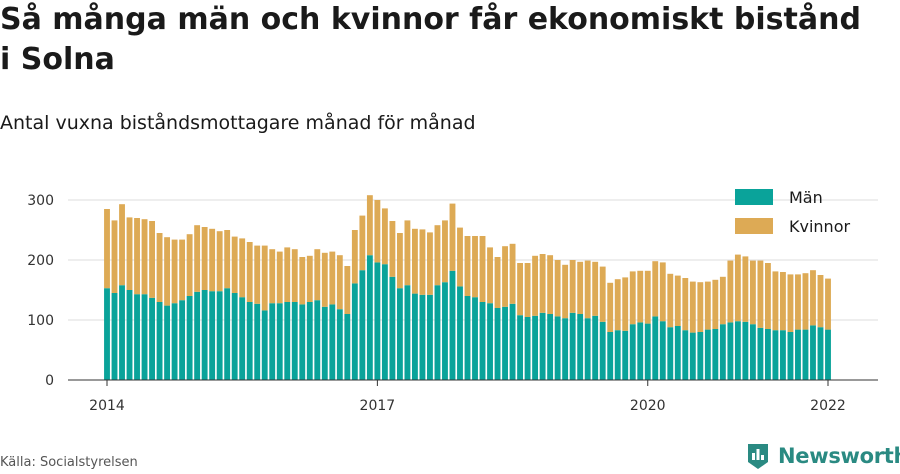 This screenshot has height=474, width=900. What do you see at coordinates (806, 197) in the screenshot?
I see `legend-label-men: Män` at bounding box center [806, 197].